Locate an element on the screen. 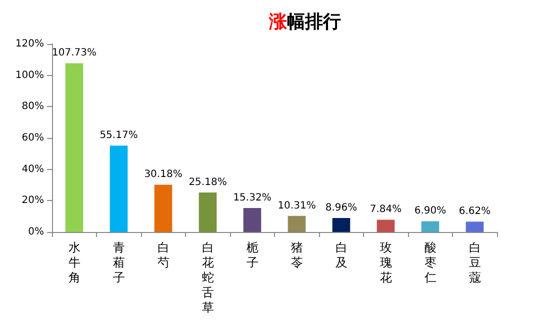 The image size is (555, 328). x-tick-label: 猪苓 is located at coordinates (296, 255).